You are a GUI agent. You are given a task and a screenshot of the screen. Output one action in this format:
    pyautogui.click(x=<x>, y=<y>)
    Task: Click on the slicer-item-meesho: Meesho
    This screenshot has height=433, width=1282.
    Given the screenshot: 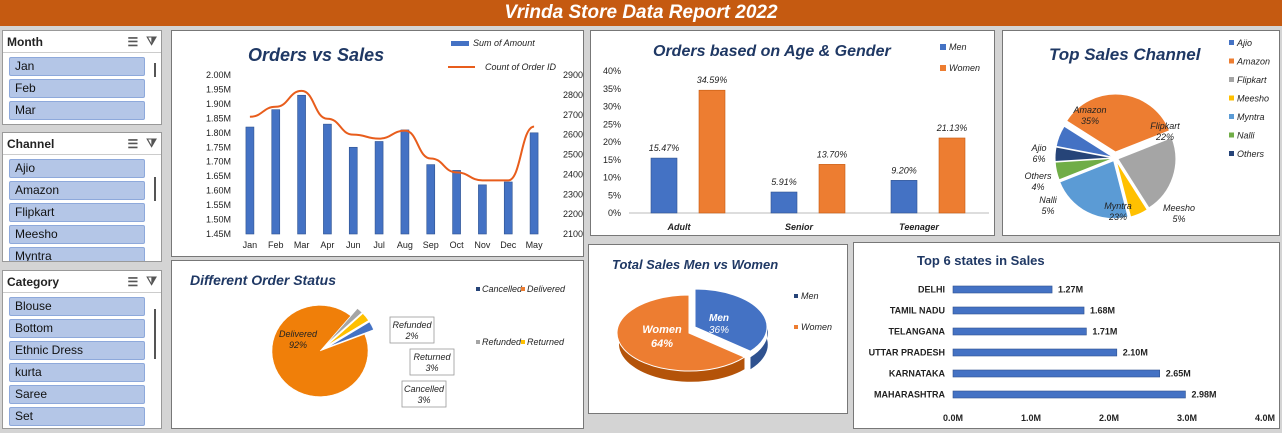 What is the action you would take?
    pyautogui.click(x=77, y=234)
    